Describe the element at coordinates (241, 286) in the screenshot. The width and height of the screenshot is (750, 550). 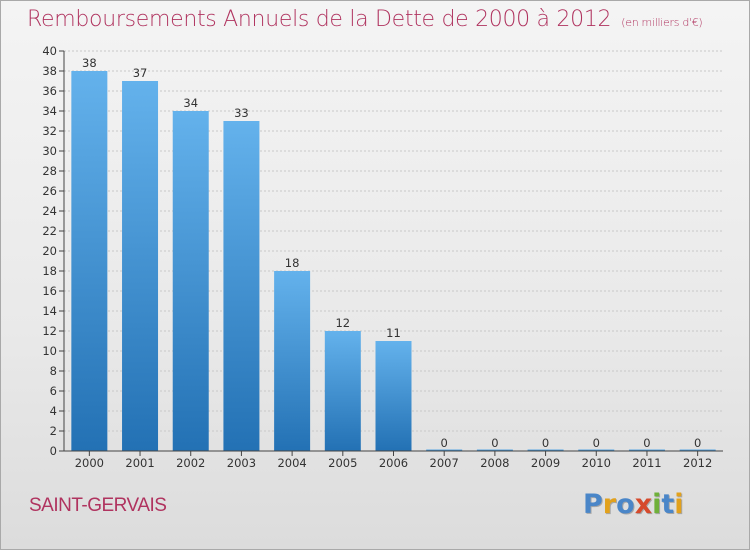
I see `bar-2003` at that location.